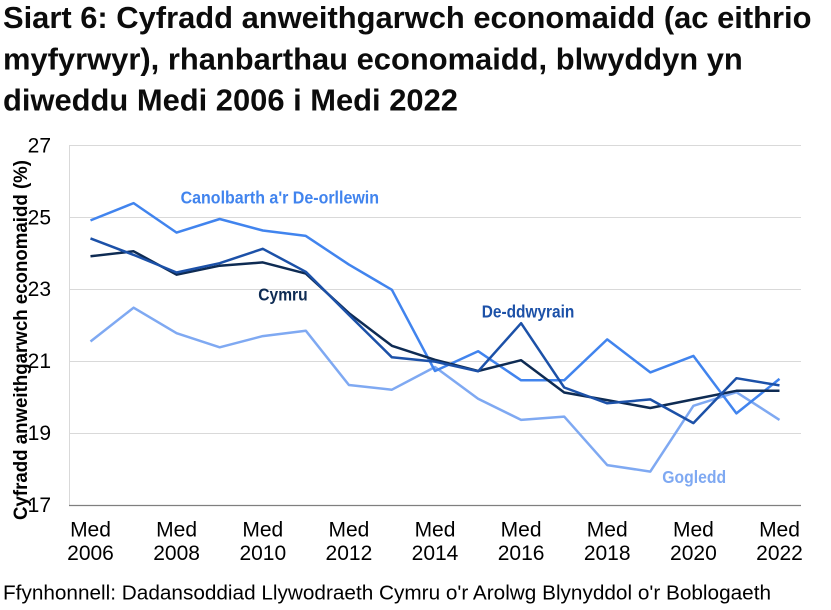 This screenshot has height=610, width=831. Describe the element at coordinates (282, 295) in the screenshot. I see `svg-text: Cymru` at that location.